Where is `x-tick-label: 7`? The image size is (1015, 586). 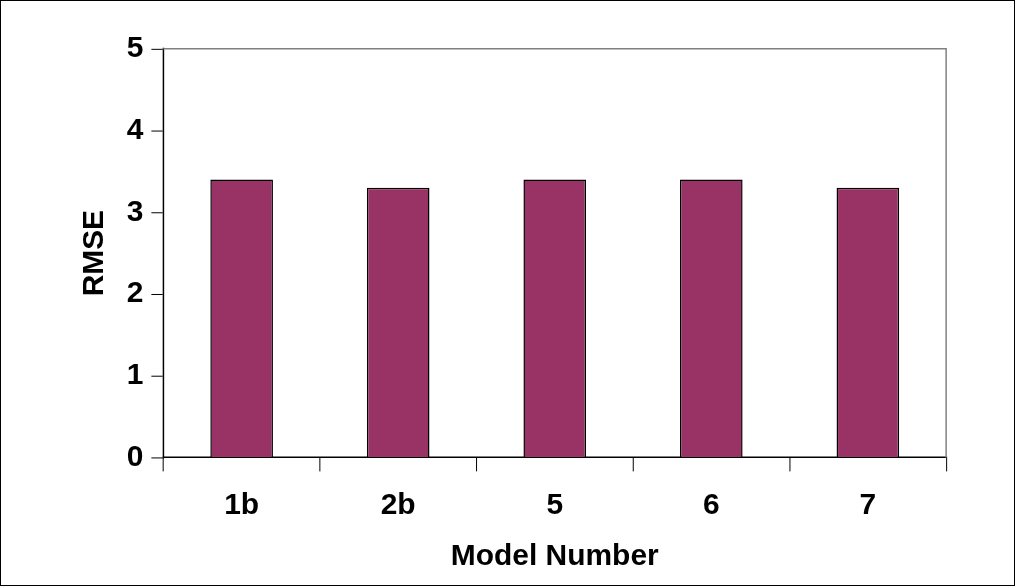
x-tick-label: 7 is located at coordinates (868, 503).